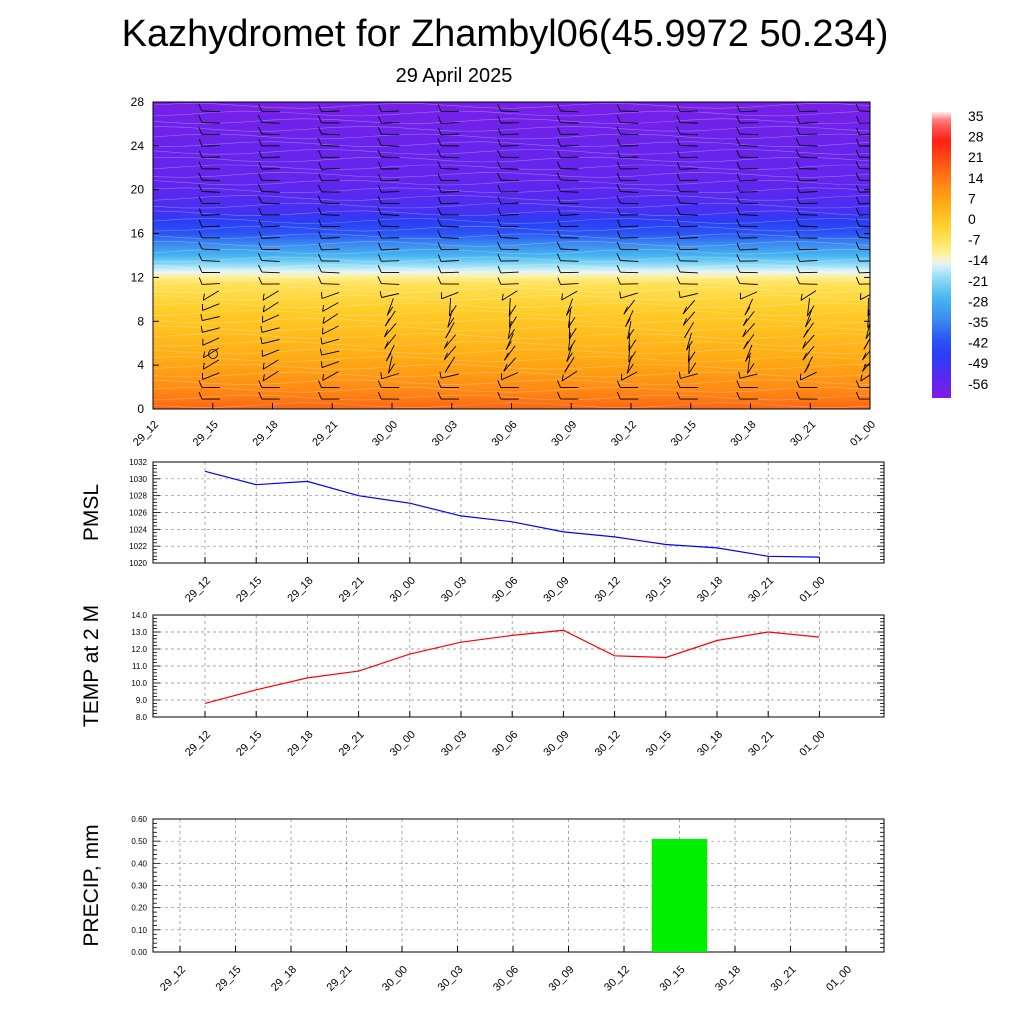 Image resolution: width=1024 pixels, height=1024 pixels. Describe the element at coordinates (974, 240) in the screenshot. I see `colorbar-label: -7` at that location.